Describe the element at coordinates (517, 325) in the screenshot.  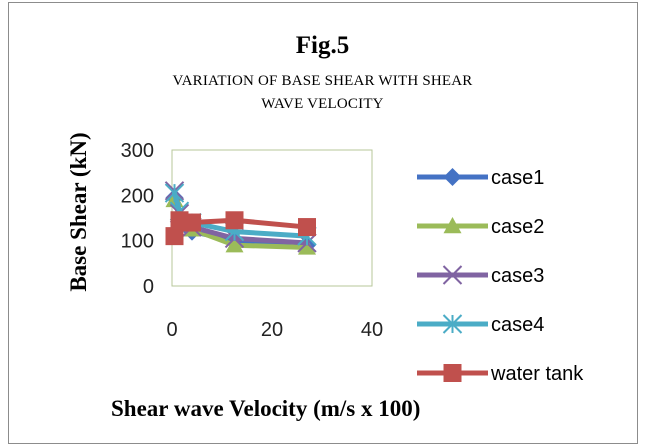
I see `legend-label: case4` at that location.